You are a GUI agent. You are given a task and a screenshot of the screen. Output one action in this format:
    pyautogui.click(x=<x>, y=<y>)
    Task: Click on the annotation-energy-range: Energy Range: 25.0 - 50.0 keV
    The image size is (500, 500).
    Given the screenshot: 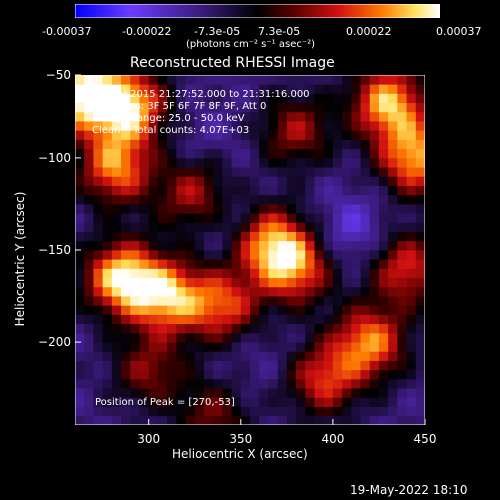 What is the action you would take?
    pyautogui.click(x=168, y=118)
    